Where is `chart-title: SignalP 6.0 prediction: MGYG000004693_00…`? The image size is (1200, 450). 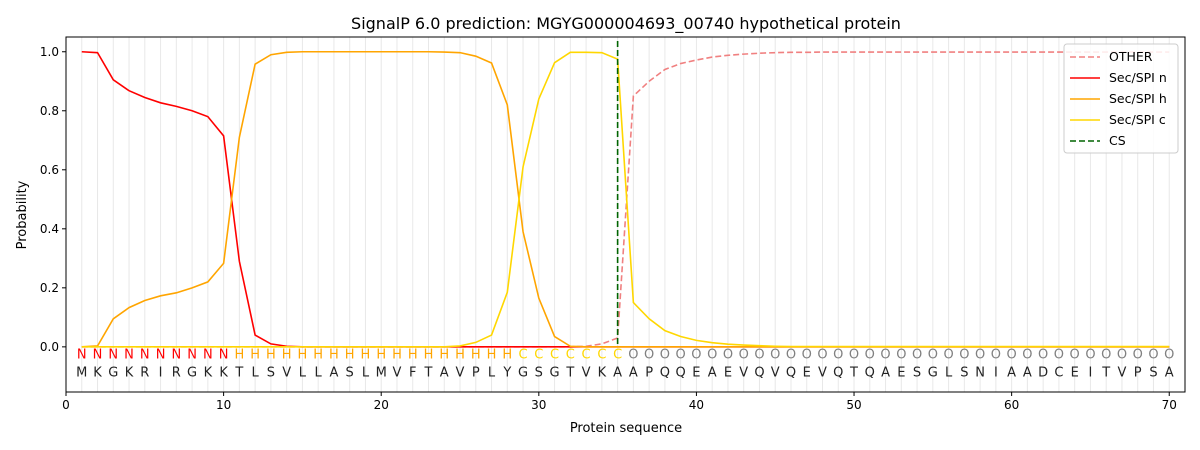 chart-title: SignalP 6.0 prediction: MGYG000004693_00… is located at coordinates (626, 24).